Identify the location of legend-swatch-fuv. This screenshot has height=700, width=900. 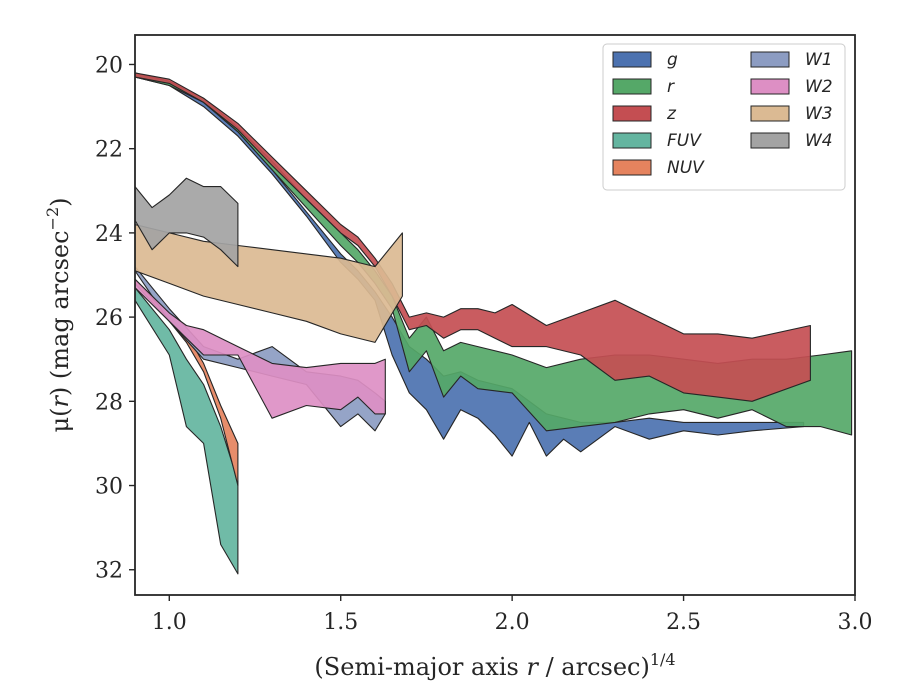
(632, 140).